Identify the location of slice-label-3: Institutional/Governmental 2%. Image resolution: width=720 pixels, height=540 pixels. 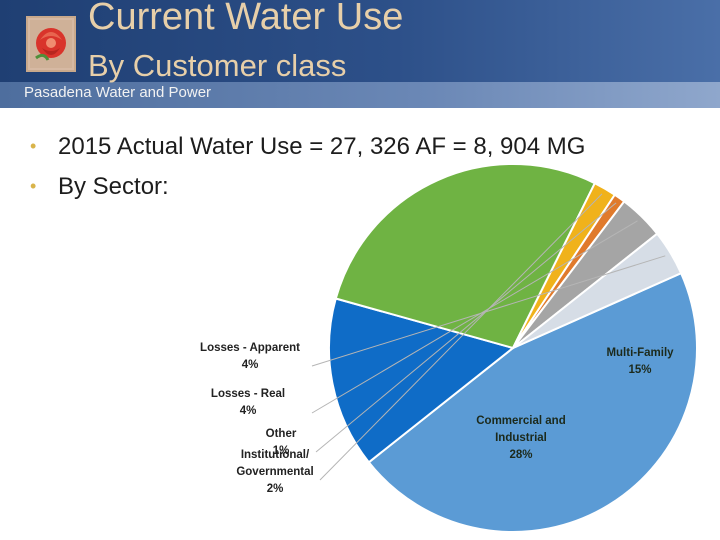
(274, 472).